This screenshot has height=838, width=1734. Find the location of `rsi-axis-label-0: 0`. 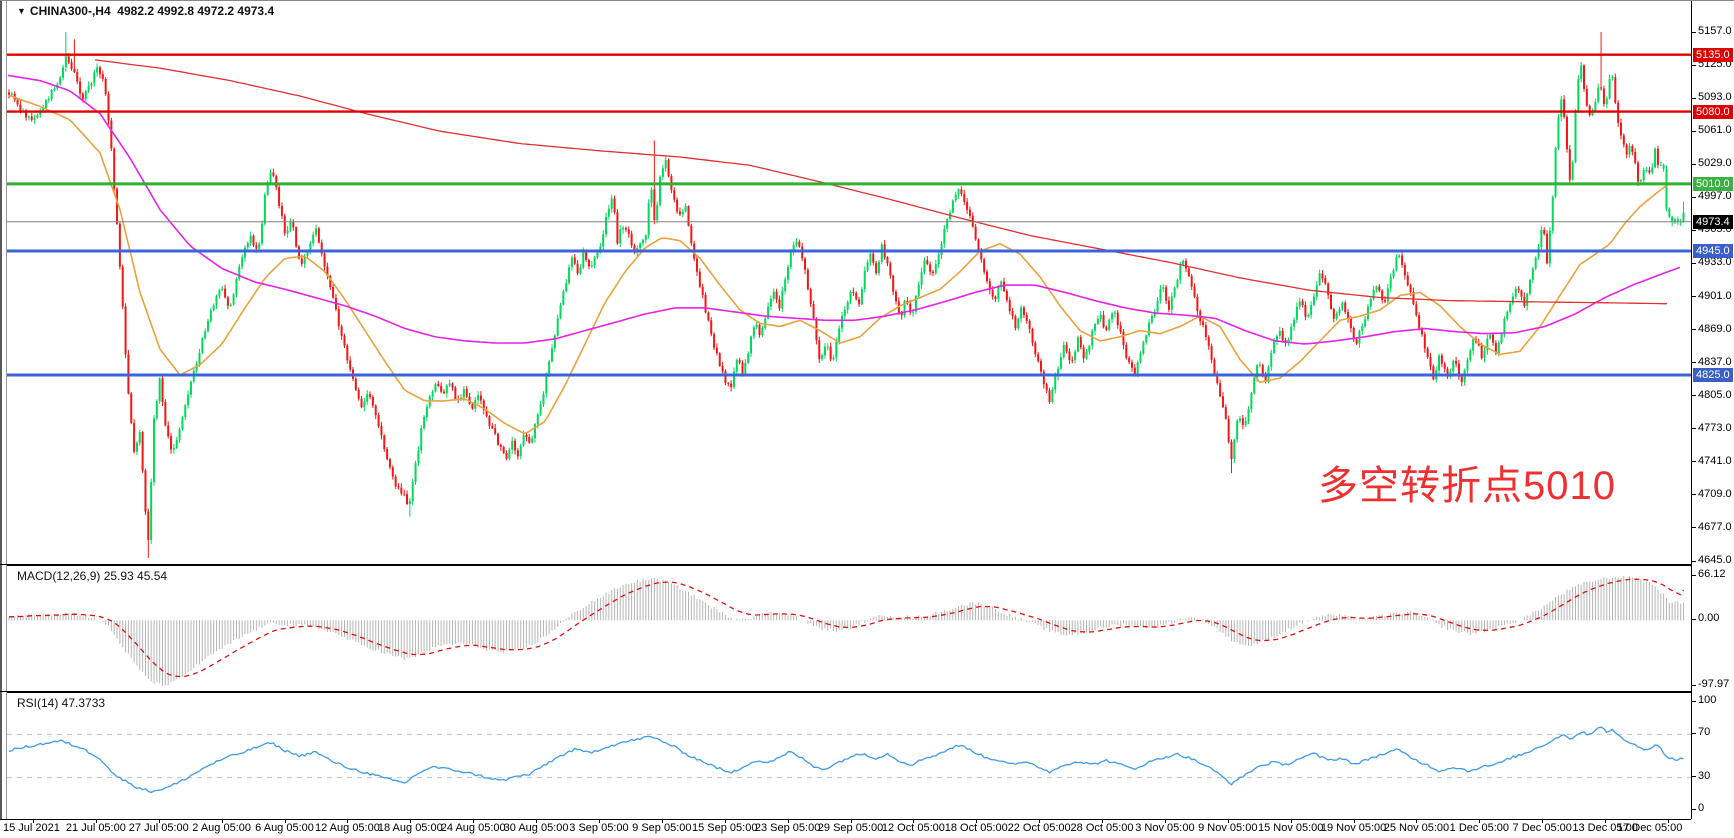

rsi-axis-label-0: 0 is located at coordinates (1701, 808).